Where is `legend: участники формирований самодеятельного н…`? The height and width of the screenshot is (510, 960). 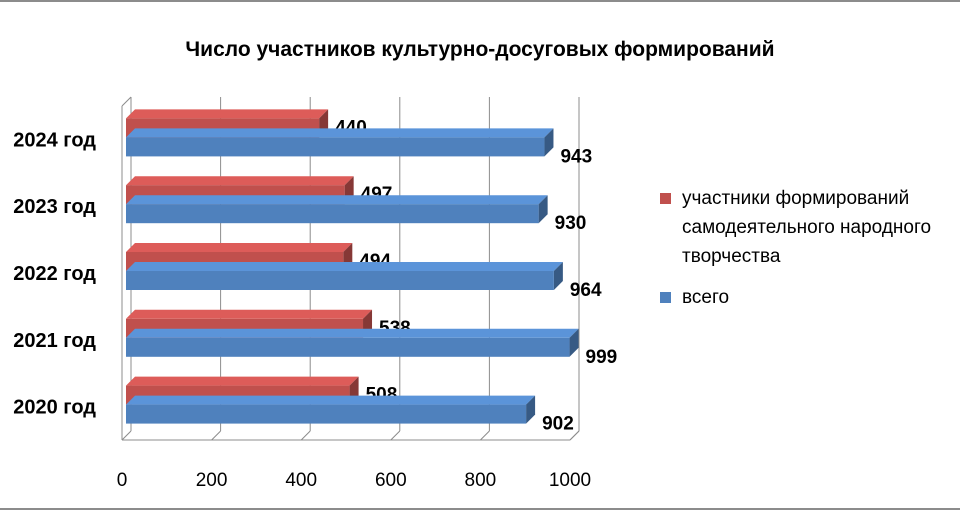
legend: участники формирований самодеятельного н… is located at coordinates (810, 254).